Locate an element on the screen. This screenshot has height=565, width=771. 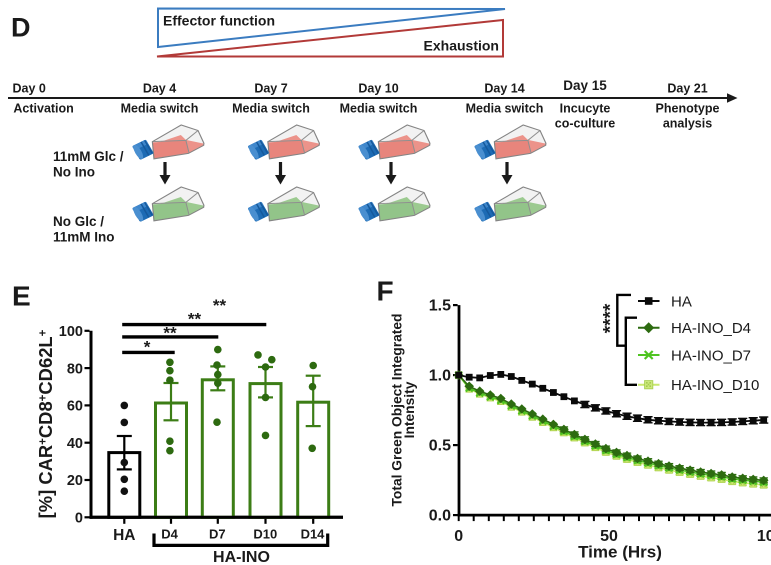
svg-text: D is located at coordinates (21, 28).